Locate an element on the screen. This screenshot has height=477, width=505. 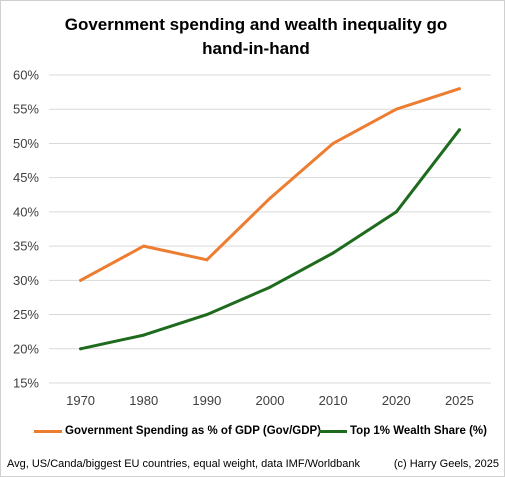
y-tick-label: 60% is located at coordinates (26, 75).